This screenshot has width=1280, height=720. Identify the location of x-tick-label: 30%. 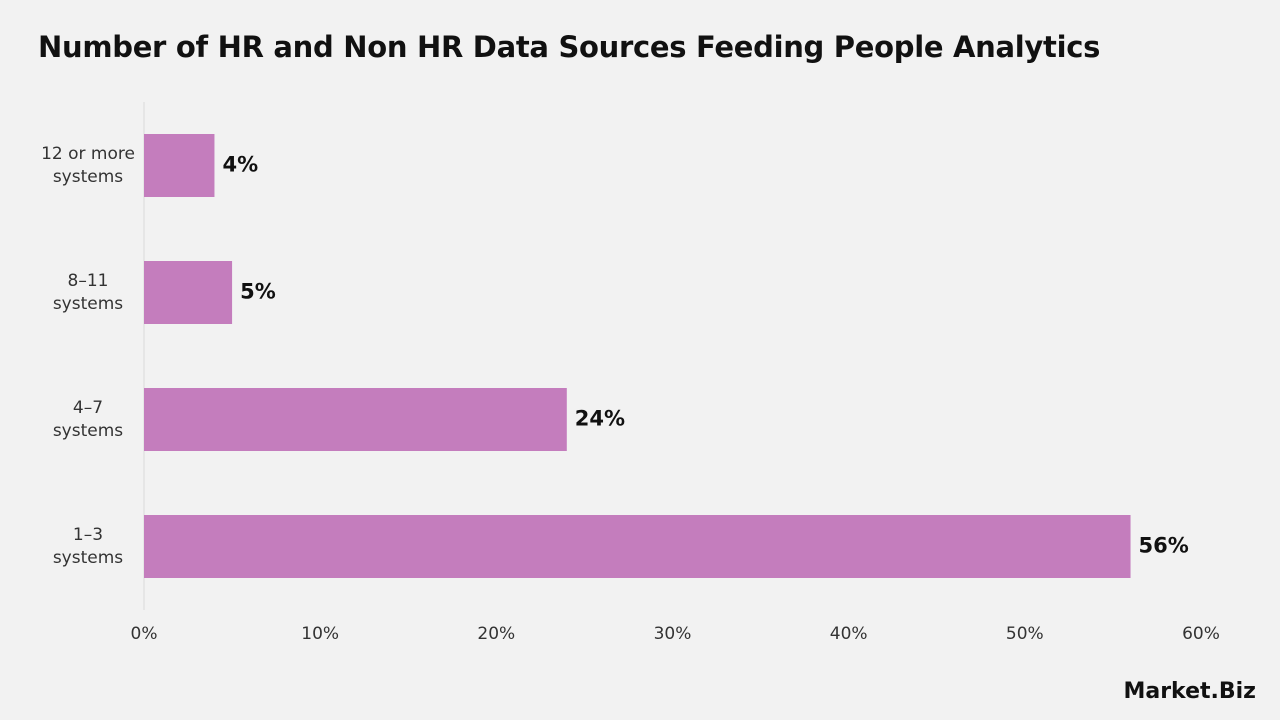
(673, 634).